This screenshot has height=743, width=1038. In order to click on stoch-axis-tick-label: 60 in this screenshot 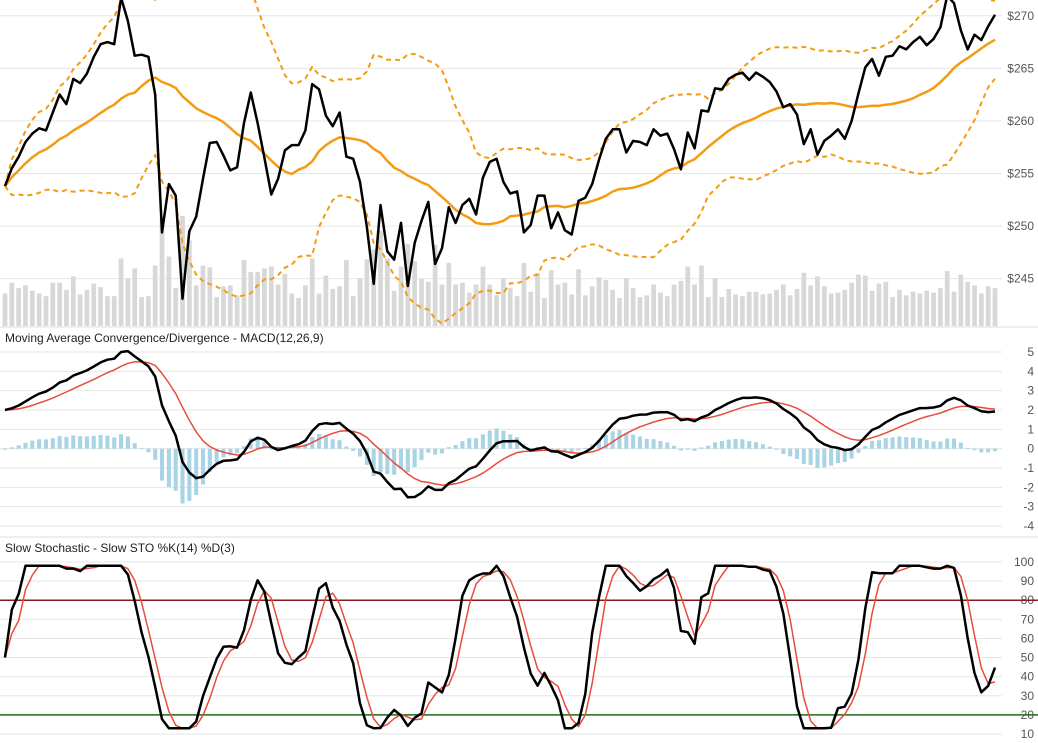, I will do `click(1028, 638)`.